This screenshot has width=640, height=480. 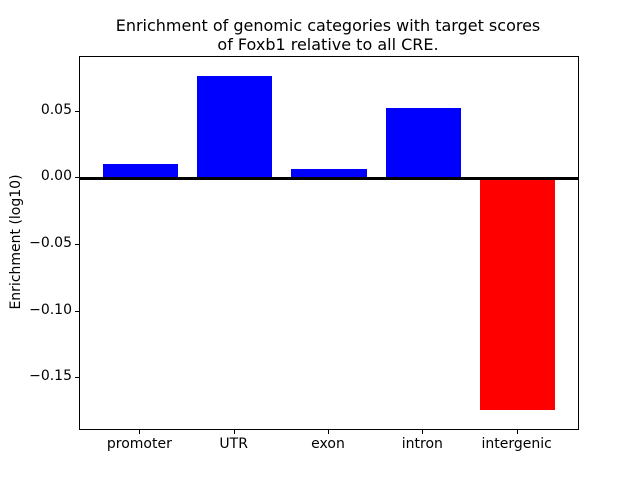 I want to click on ytick-mark-0.05, so click(x=77, y=111).